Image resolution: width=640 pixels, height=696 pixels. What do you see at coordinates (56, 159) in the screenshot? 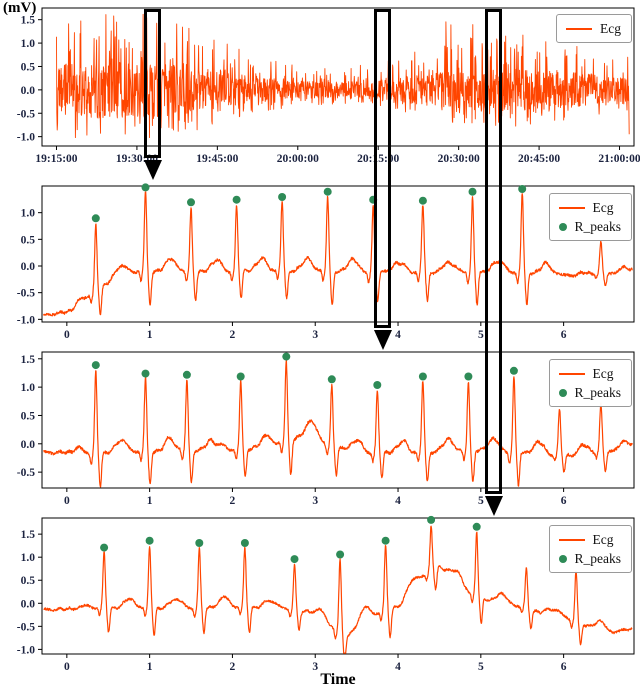
I see `x-tick-label: 19:15:00` at bounding box center [56, 159].